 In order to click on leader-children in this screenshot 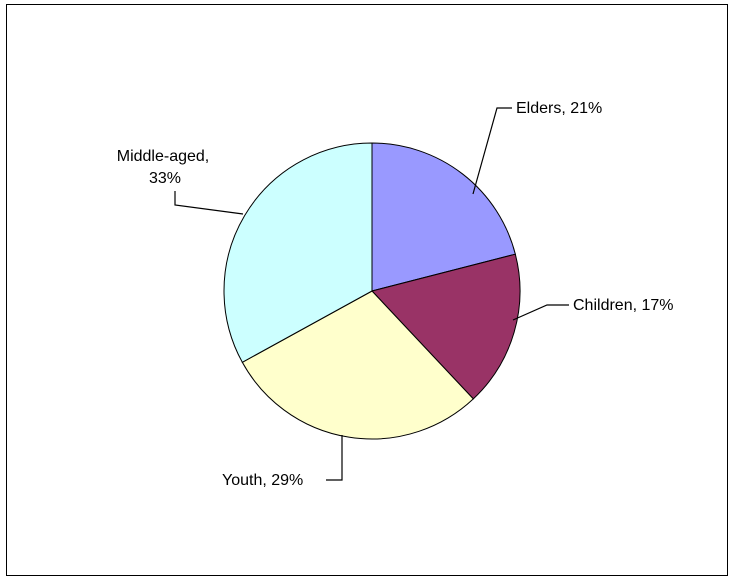, I will do `click(540, 312)`.